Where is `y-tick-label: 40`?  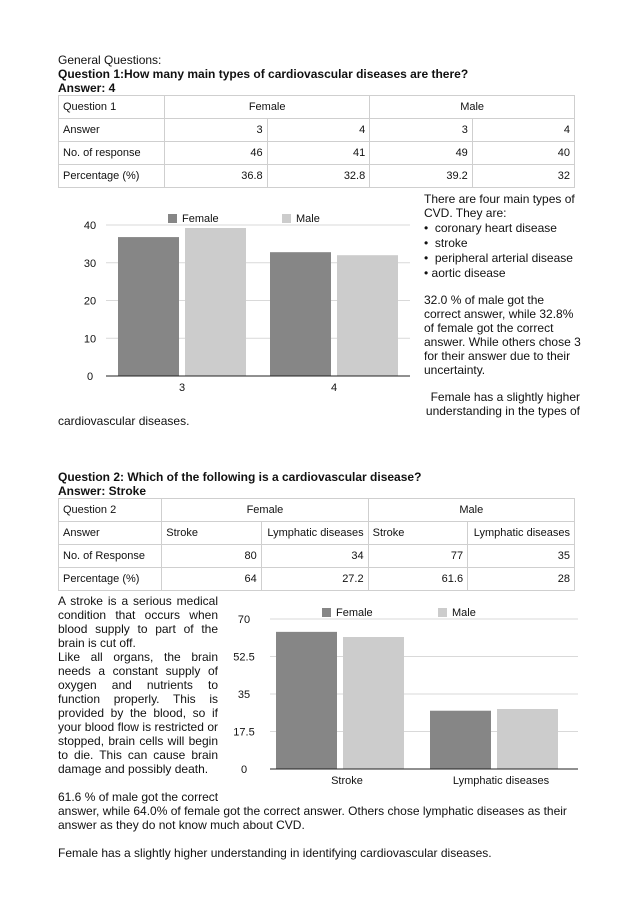 y-tick-label: 40 is located at coordinates (90, 226).